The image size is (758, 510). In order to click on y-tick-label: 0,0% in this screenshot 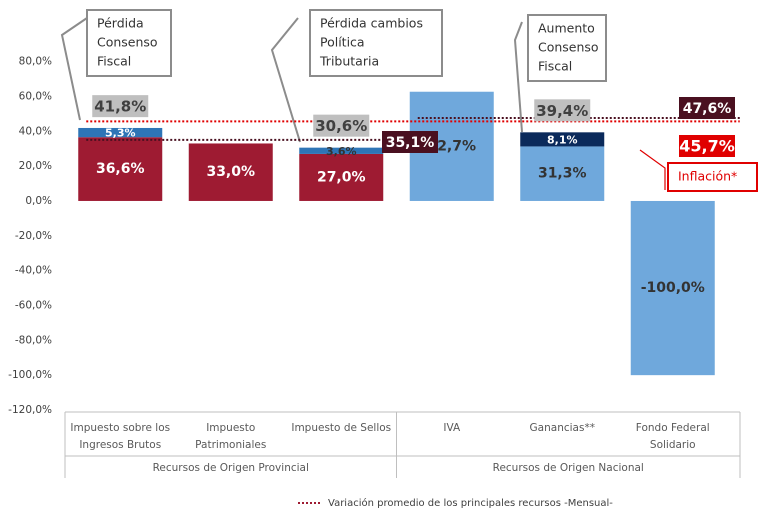, I will do `click(38, 201)`.